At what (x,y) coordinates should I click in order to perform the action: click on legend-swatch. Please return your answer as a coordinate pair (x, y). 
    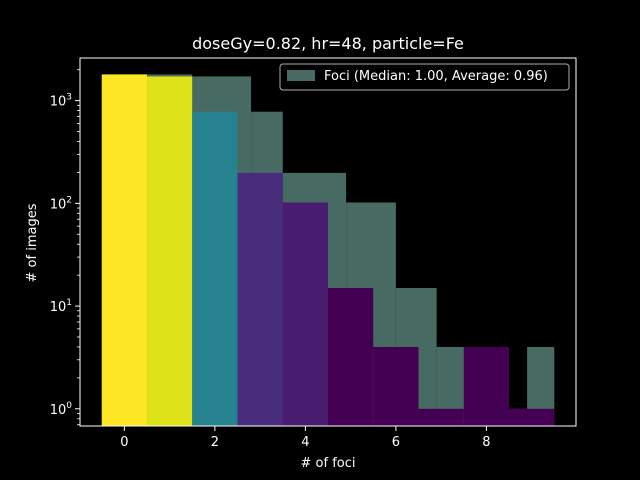
    Looking at the image, I should click on (301, 75).